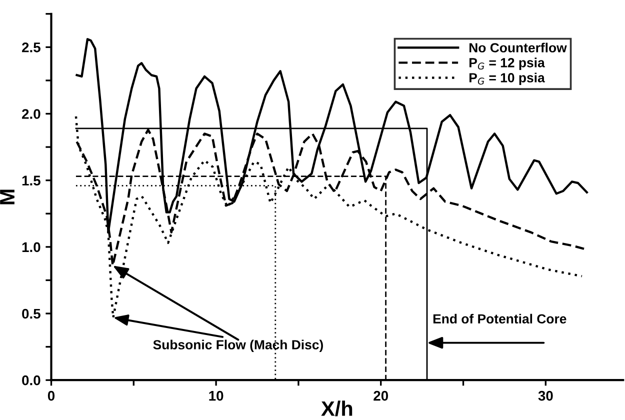 Image resolution: width=625 pixels, height=420 pixels. I want to click on y-tick-label: 0.0, so click(31, 380).